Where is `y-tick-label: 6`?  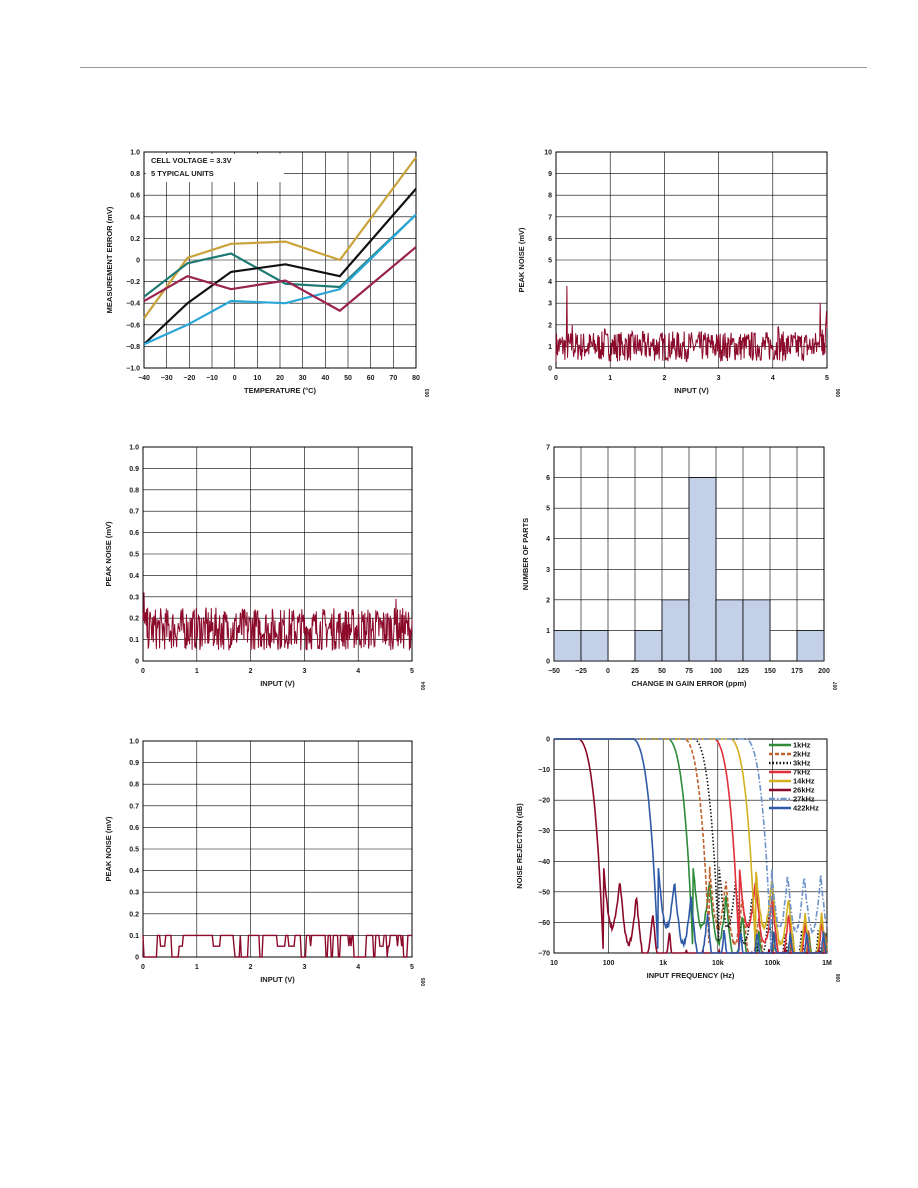 y-tick-label: 6 is located at coordinates (548, 478).